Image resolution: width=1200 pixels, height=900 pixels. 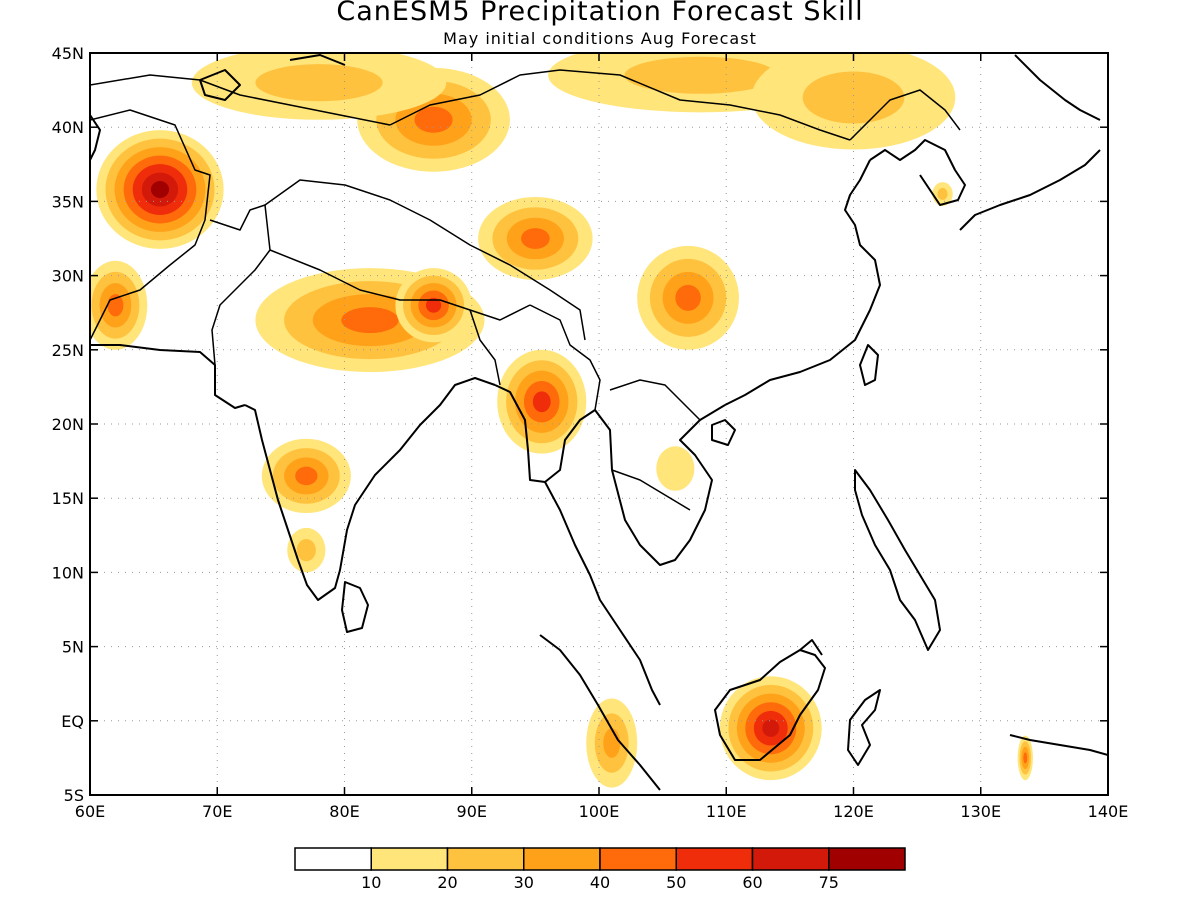 I want to click on coast-newguinea, so click(x=1058, y=745).